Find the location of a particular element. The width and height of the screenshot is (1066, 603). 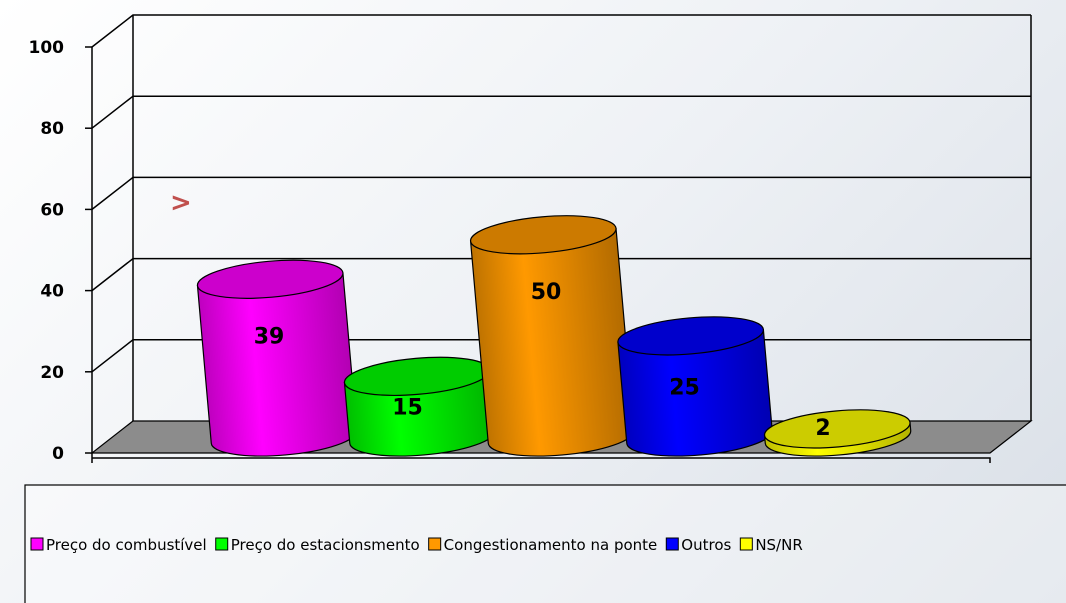

data-label: 2 is located at coordinates (822, 428).